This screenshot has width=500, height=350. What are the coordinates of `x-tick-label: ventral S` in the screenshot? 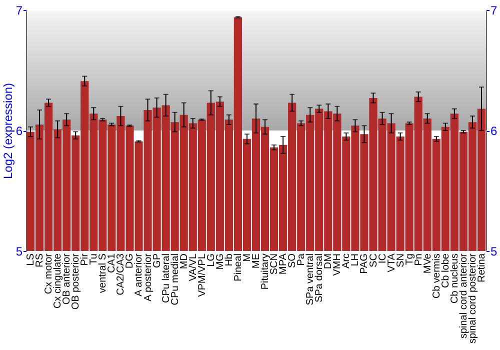 It's located at (103, 273).